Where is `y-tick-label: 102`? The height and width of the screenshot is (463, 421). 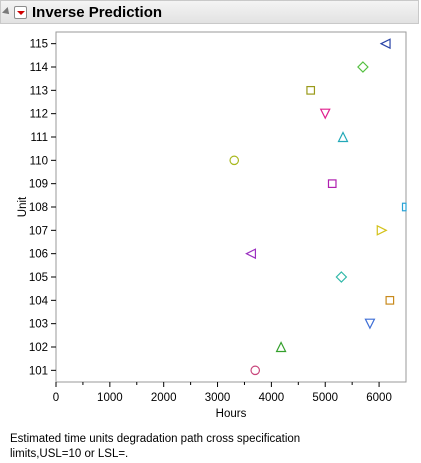 y-tick-label: 102 is located at coordinates (38, 348).